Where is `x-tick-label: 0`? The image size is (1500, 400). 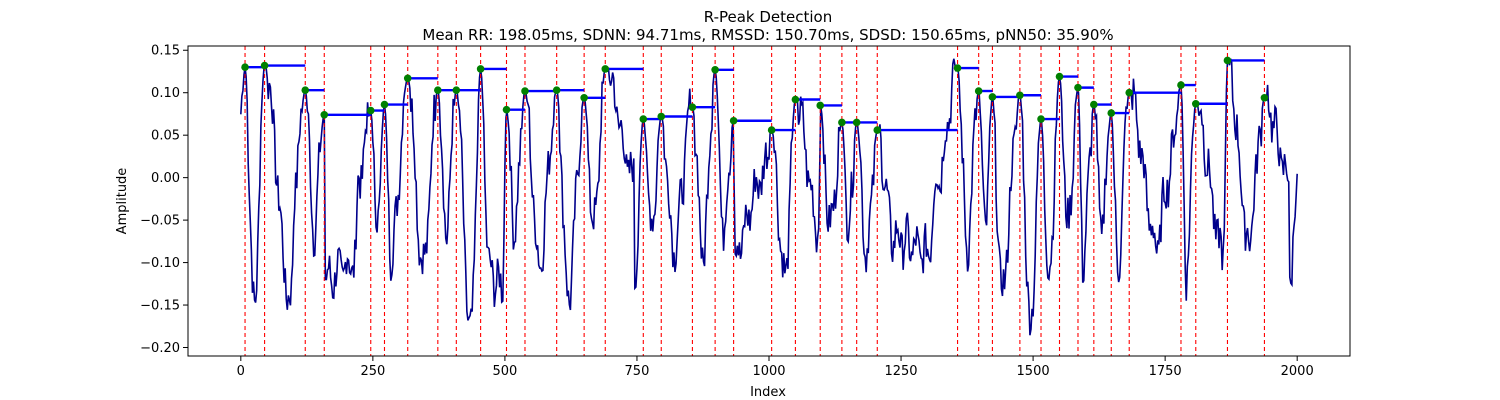
x-tick-label: 0 is located at coordinates (241, 371).